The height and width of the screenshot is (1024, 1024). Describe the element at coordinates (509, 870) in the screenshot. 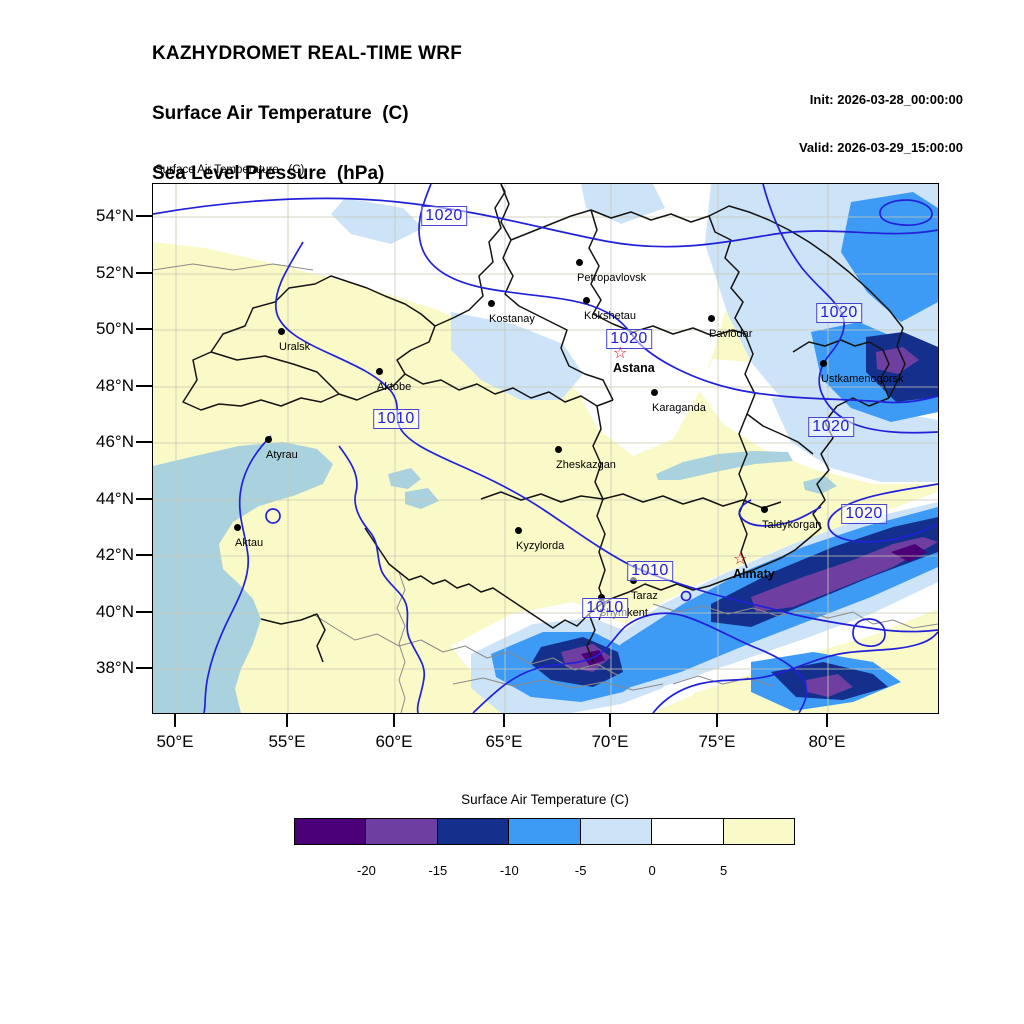

I see `colorbar-tick-label: -10` at that location.